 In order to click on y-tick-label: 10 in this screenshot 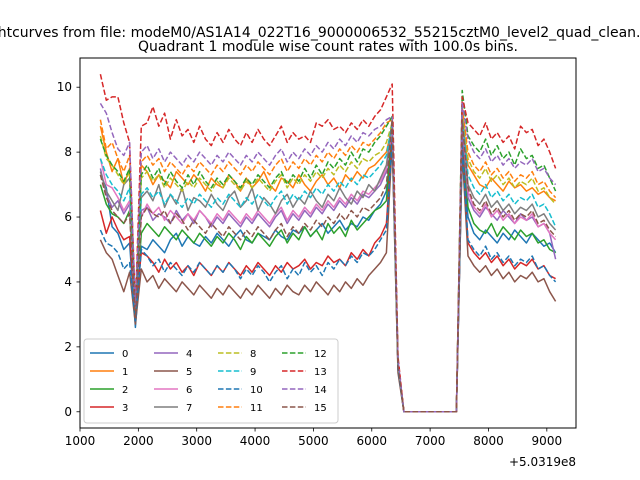, I will do `click(64, 87)`.